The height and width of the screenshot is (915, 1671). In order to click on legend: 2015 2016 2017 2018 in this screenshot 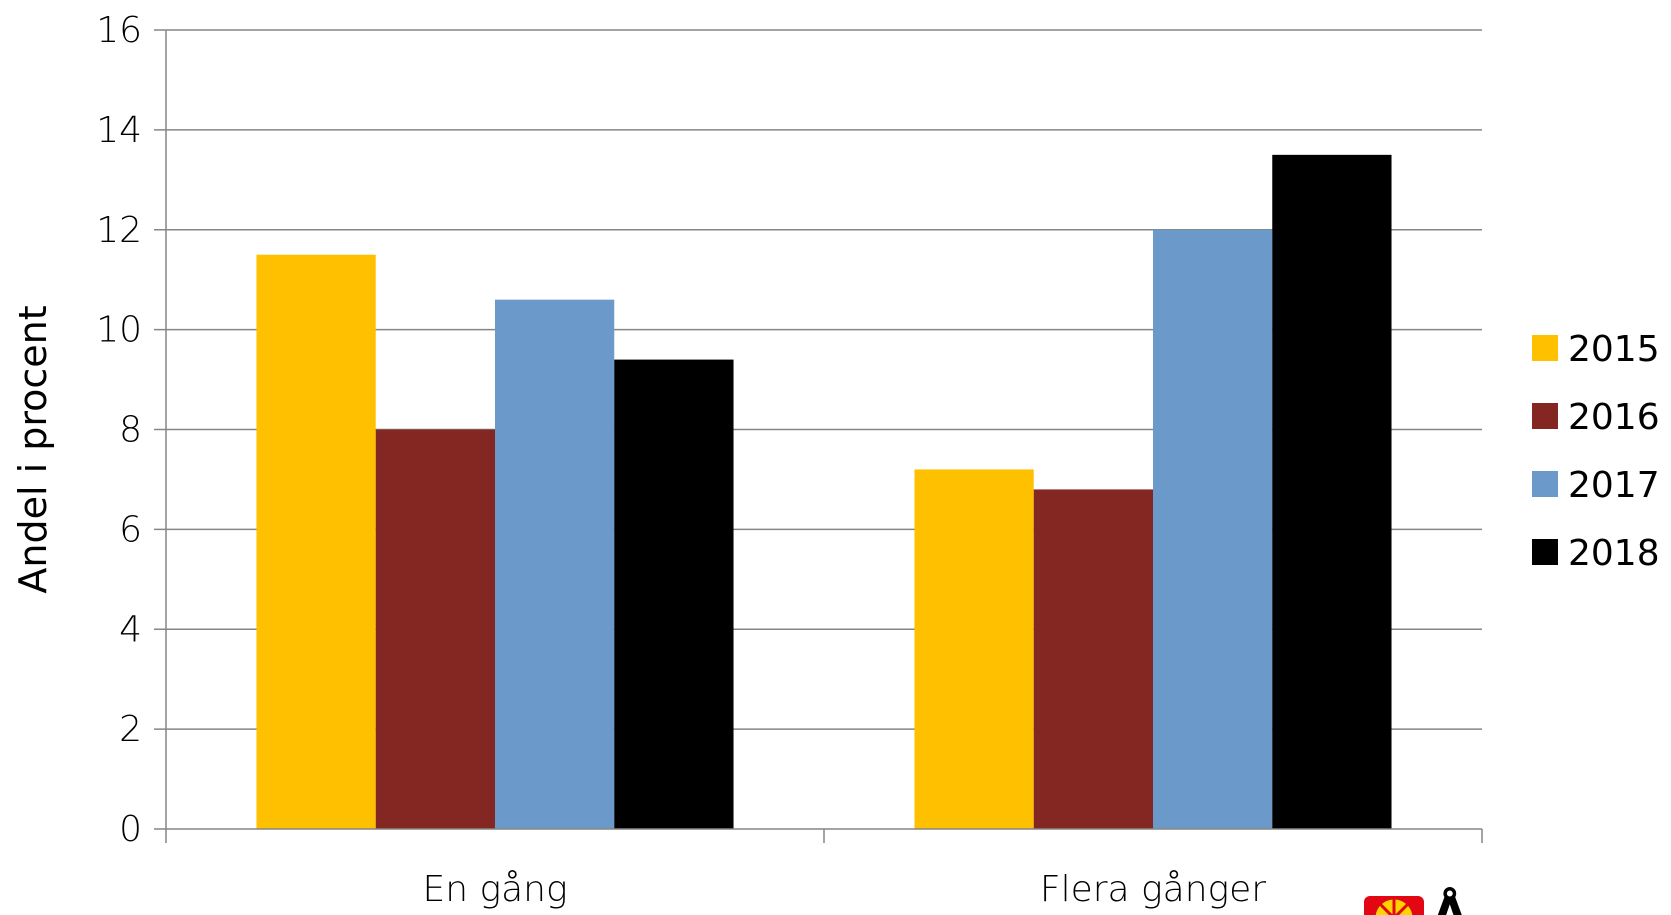, I will do `click(1596, 451)`.